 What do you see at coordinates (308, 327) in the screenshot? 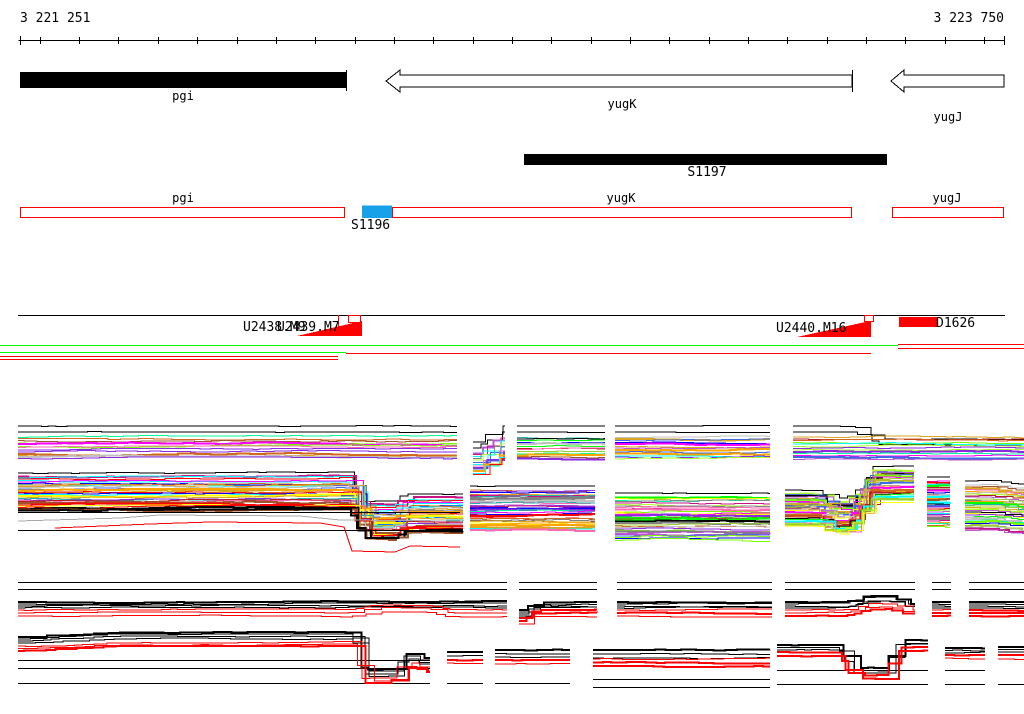
I see `upshift-u2439-label: U2439.M7` at bounding box center [308, 327].